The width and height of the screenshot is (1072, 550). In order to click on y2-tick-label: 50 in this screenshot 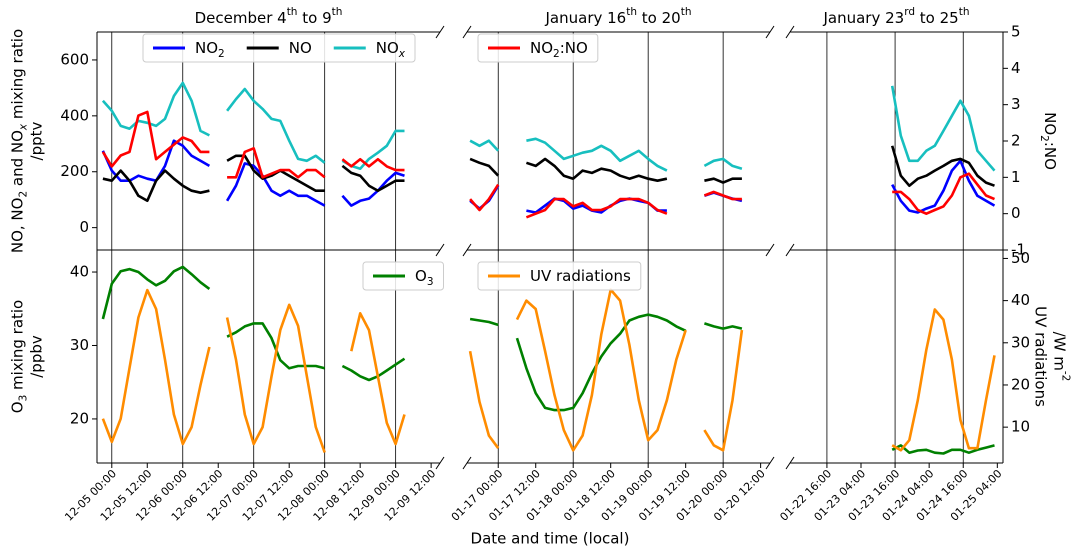, I will do `click(1020, 258)`.